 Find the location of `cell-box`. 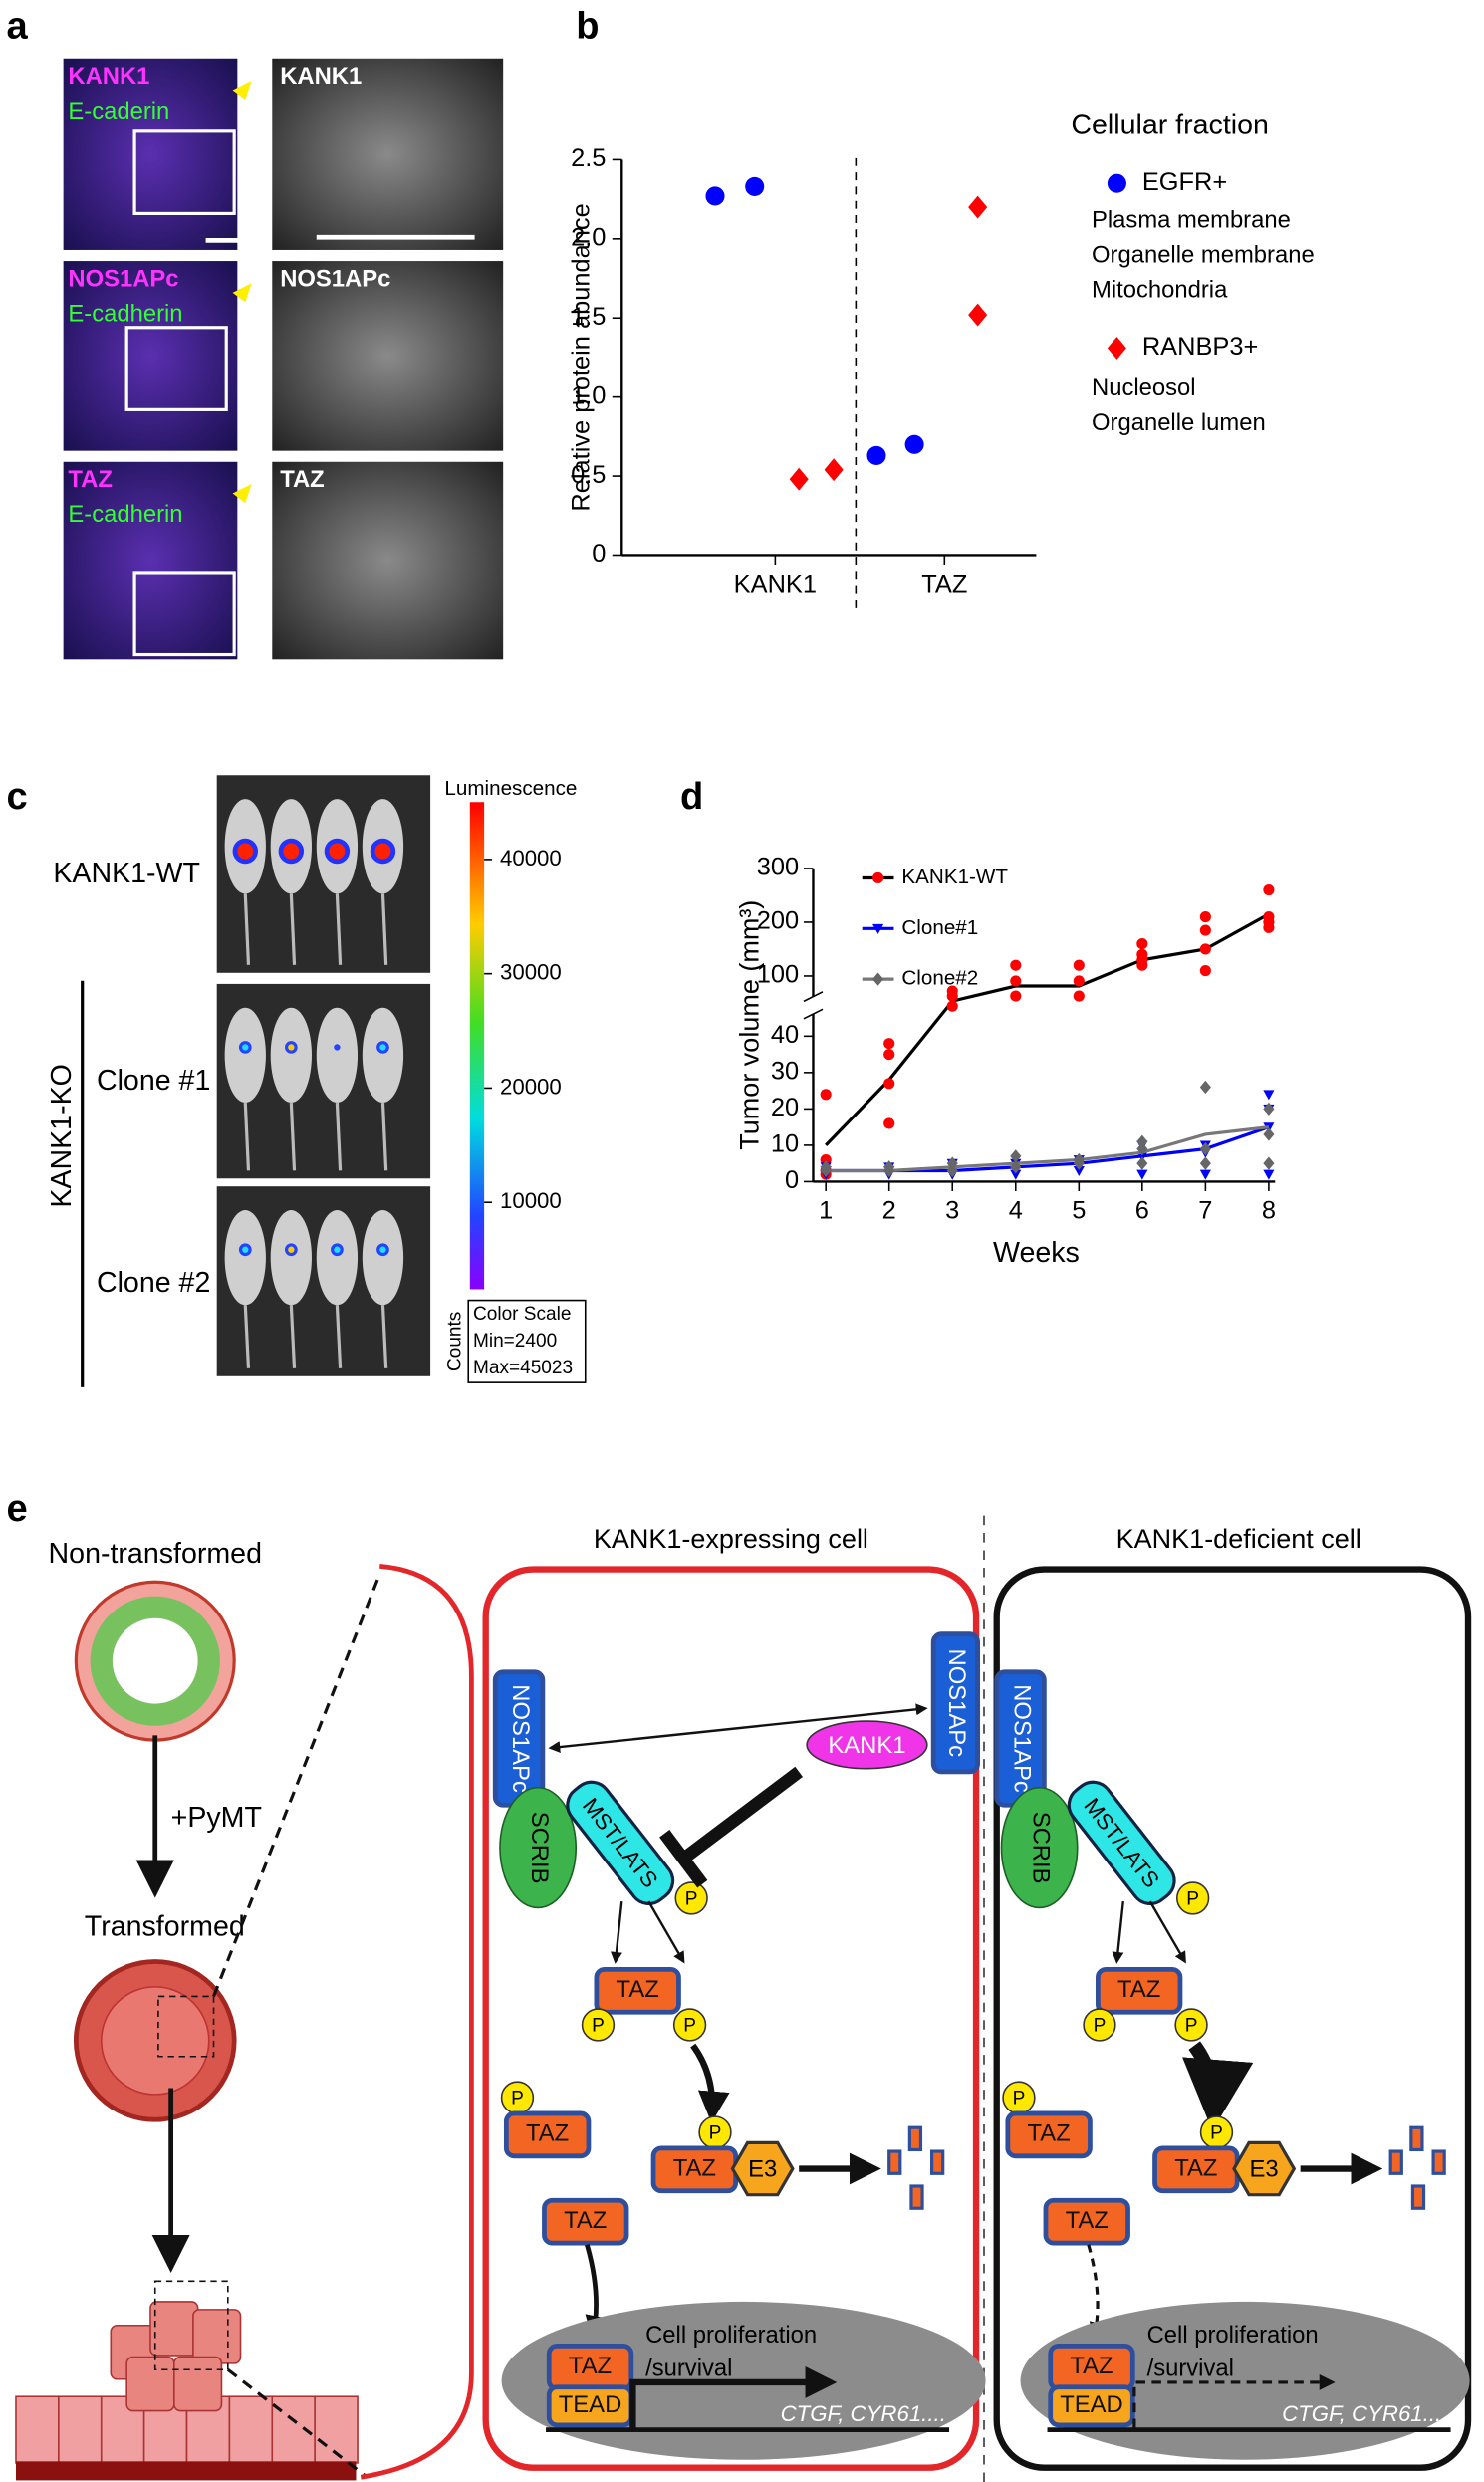

cell-box is located at coordinates (731, 2018).